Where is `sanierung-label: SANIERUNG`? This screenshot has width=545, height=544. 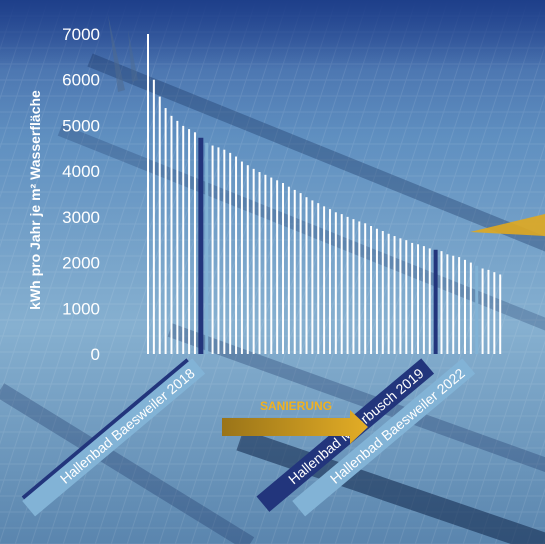 sanierung-label: SANIERUNG is located at coordinates (296, 406).